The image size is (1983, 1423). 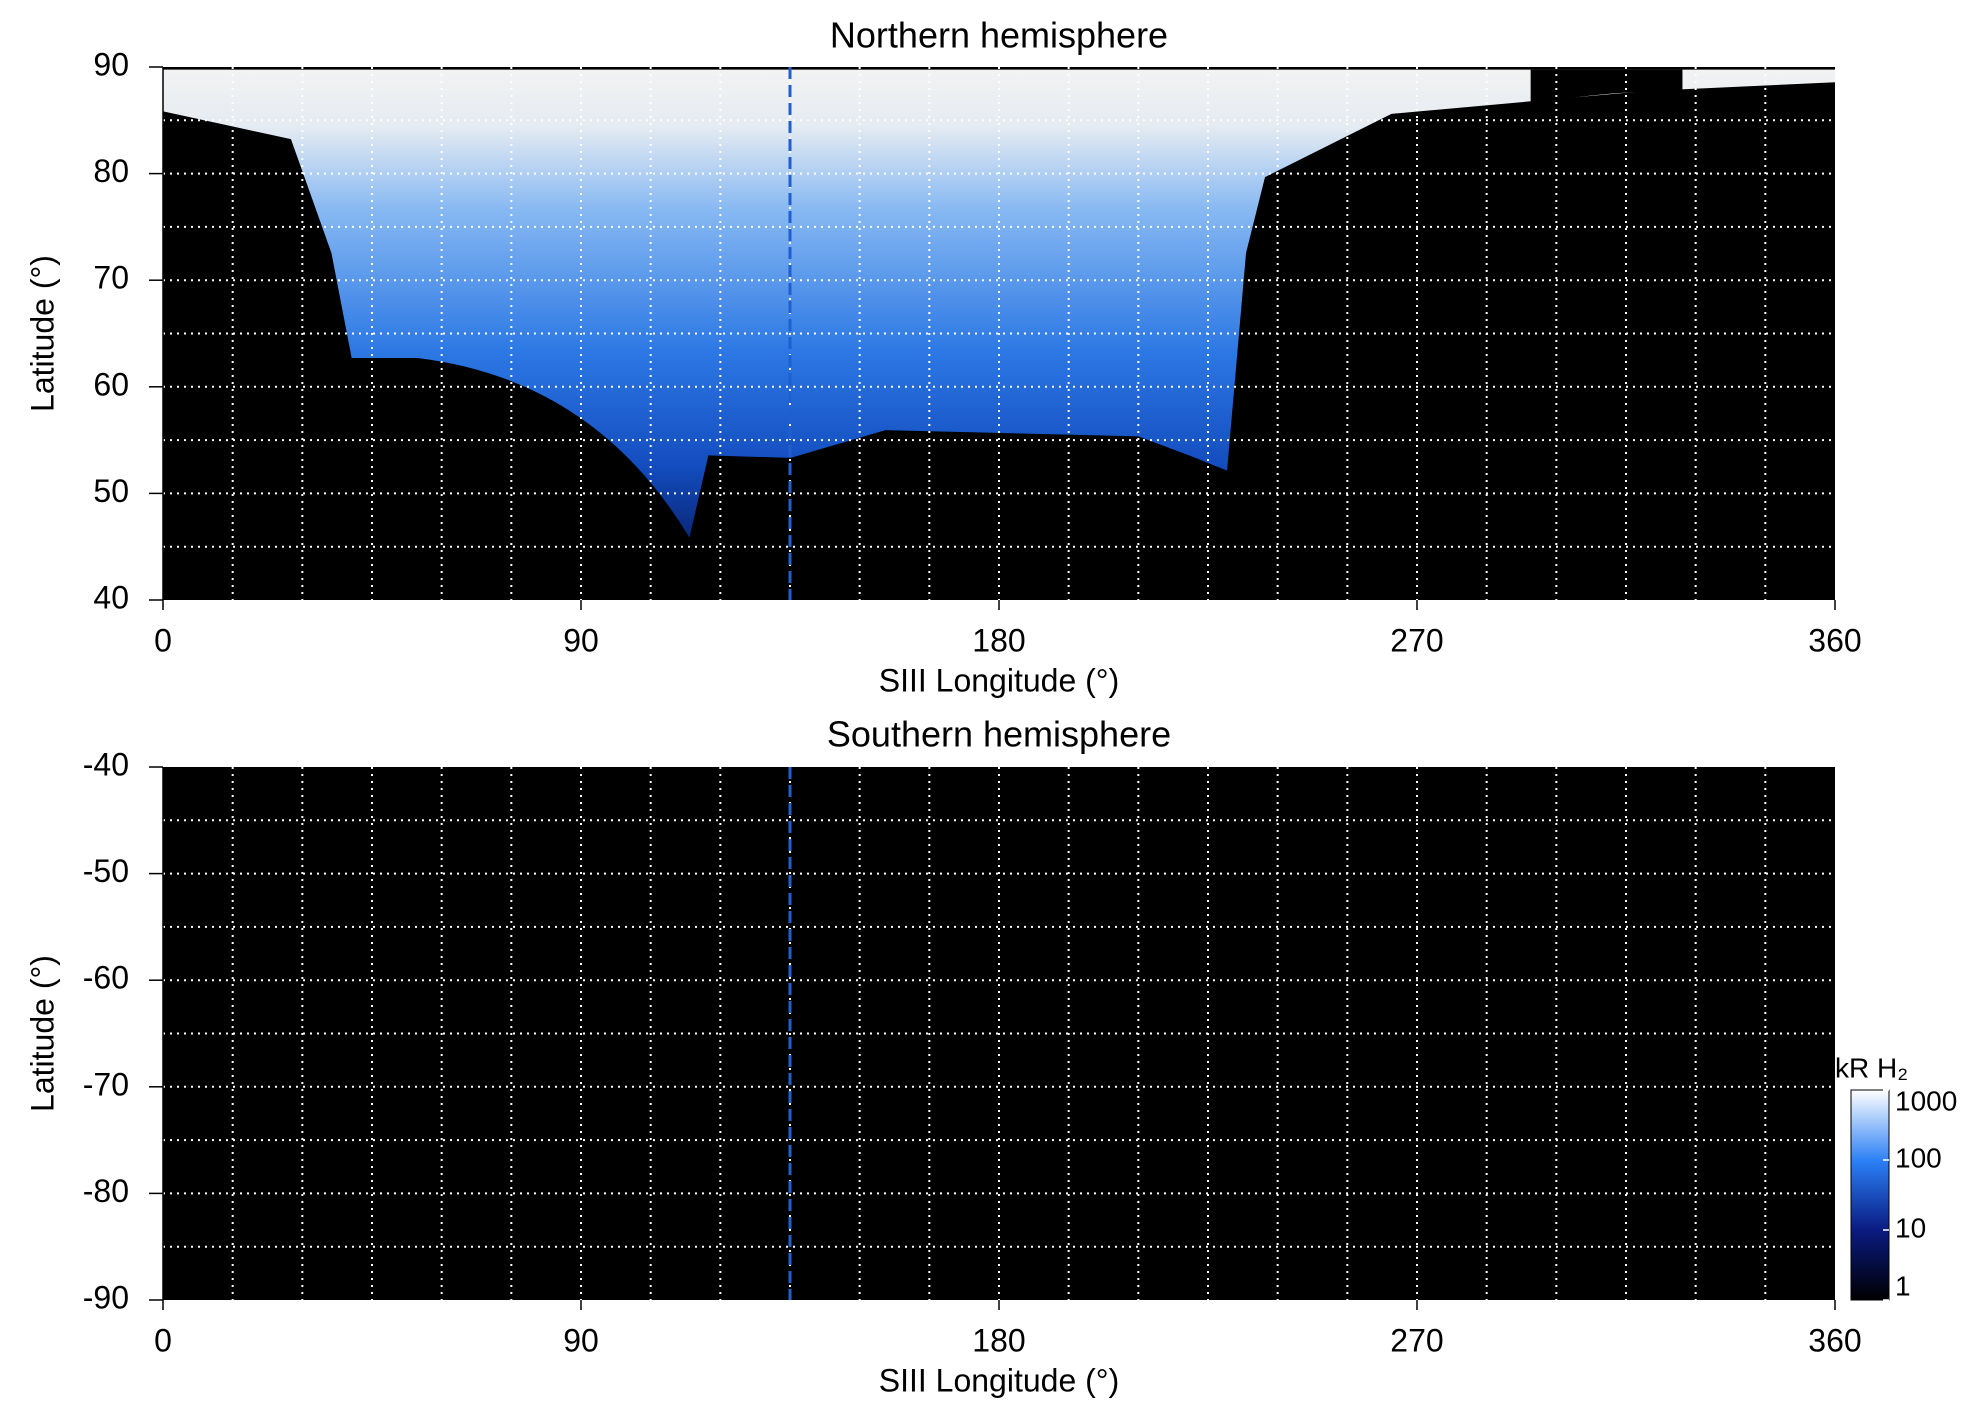 What do you see at coordinates (999, 734) in the screenshot?
I see `chart-title: Southern hemisphere` at bounding box center [999, 734].